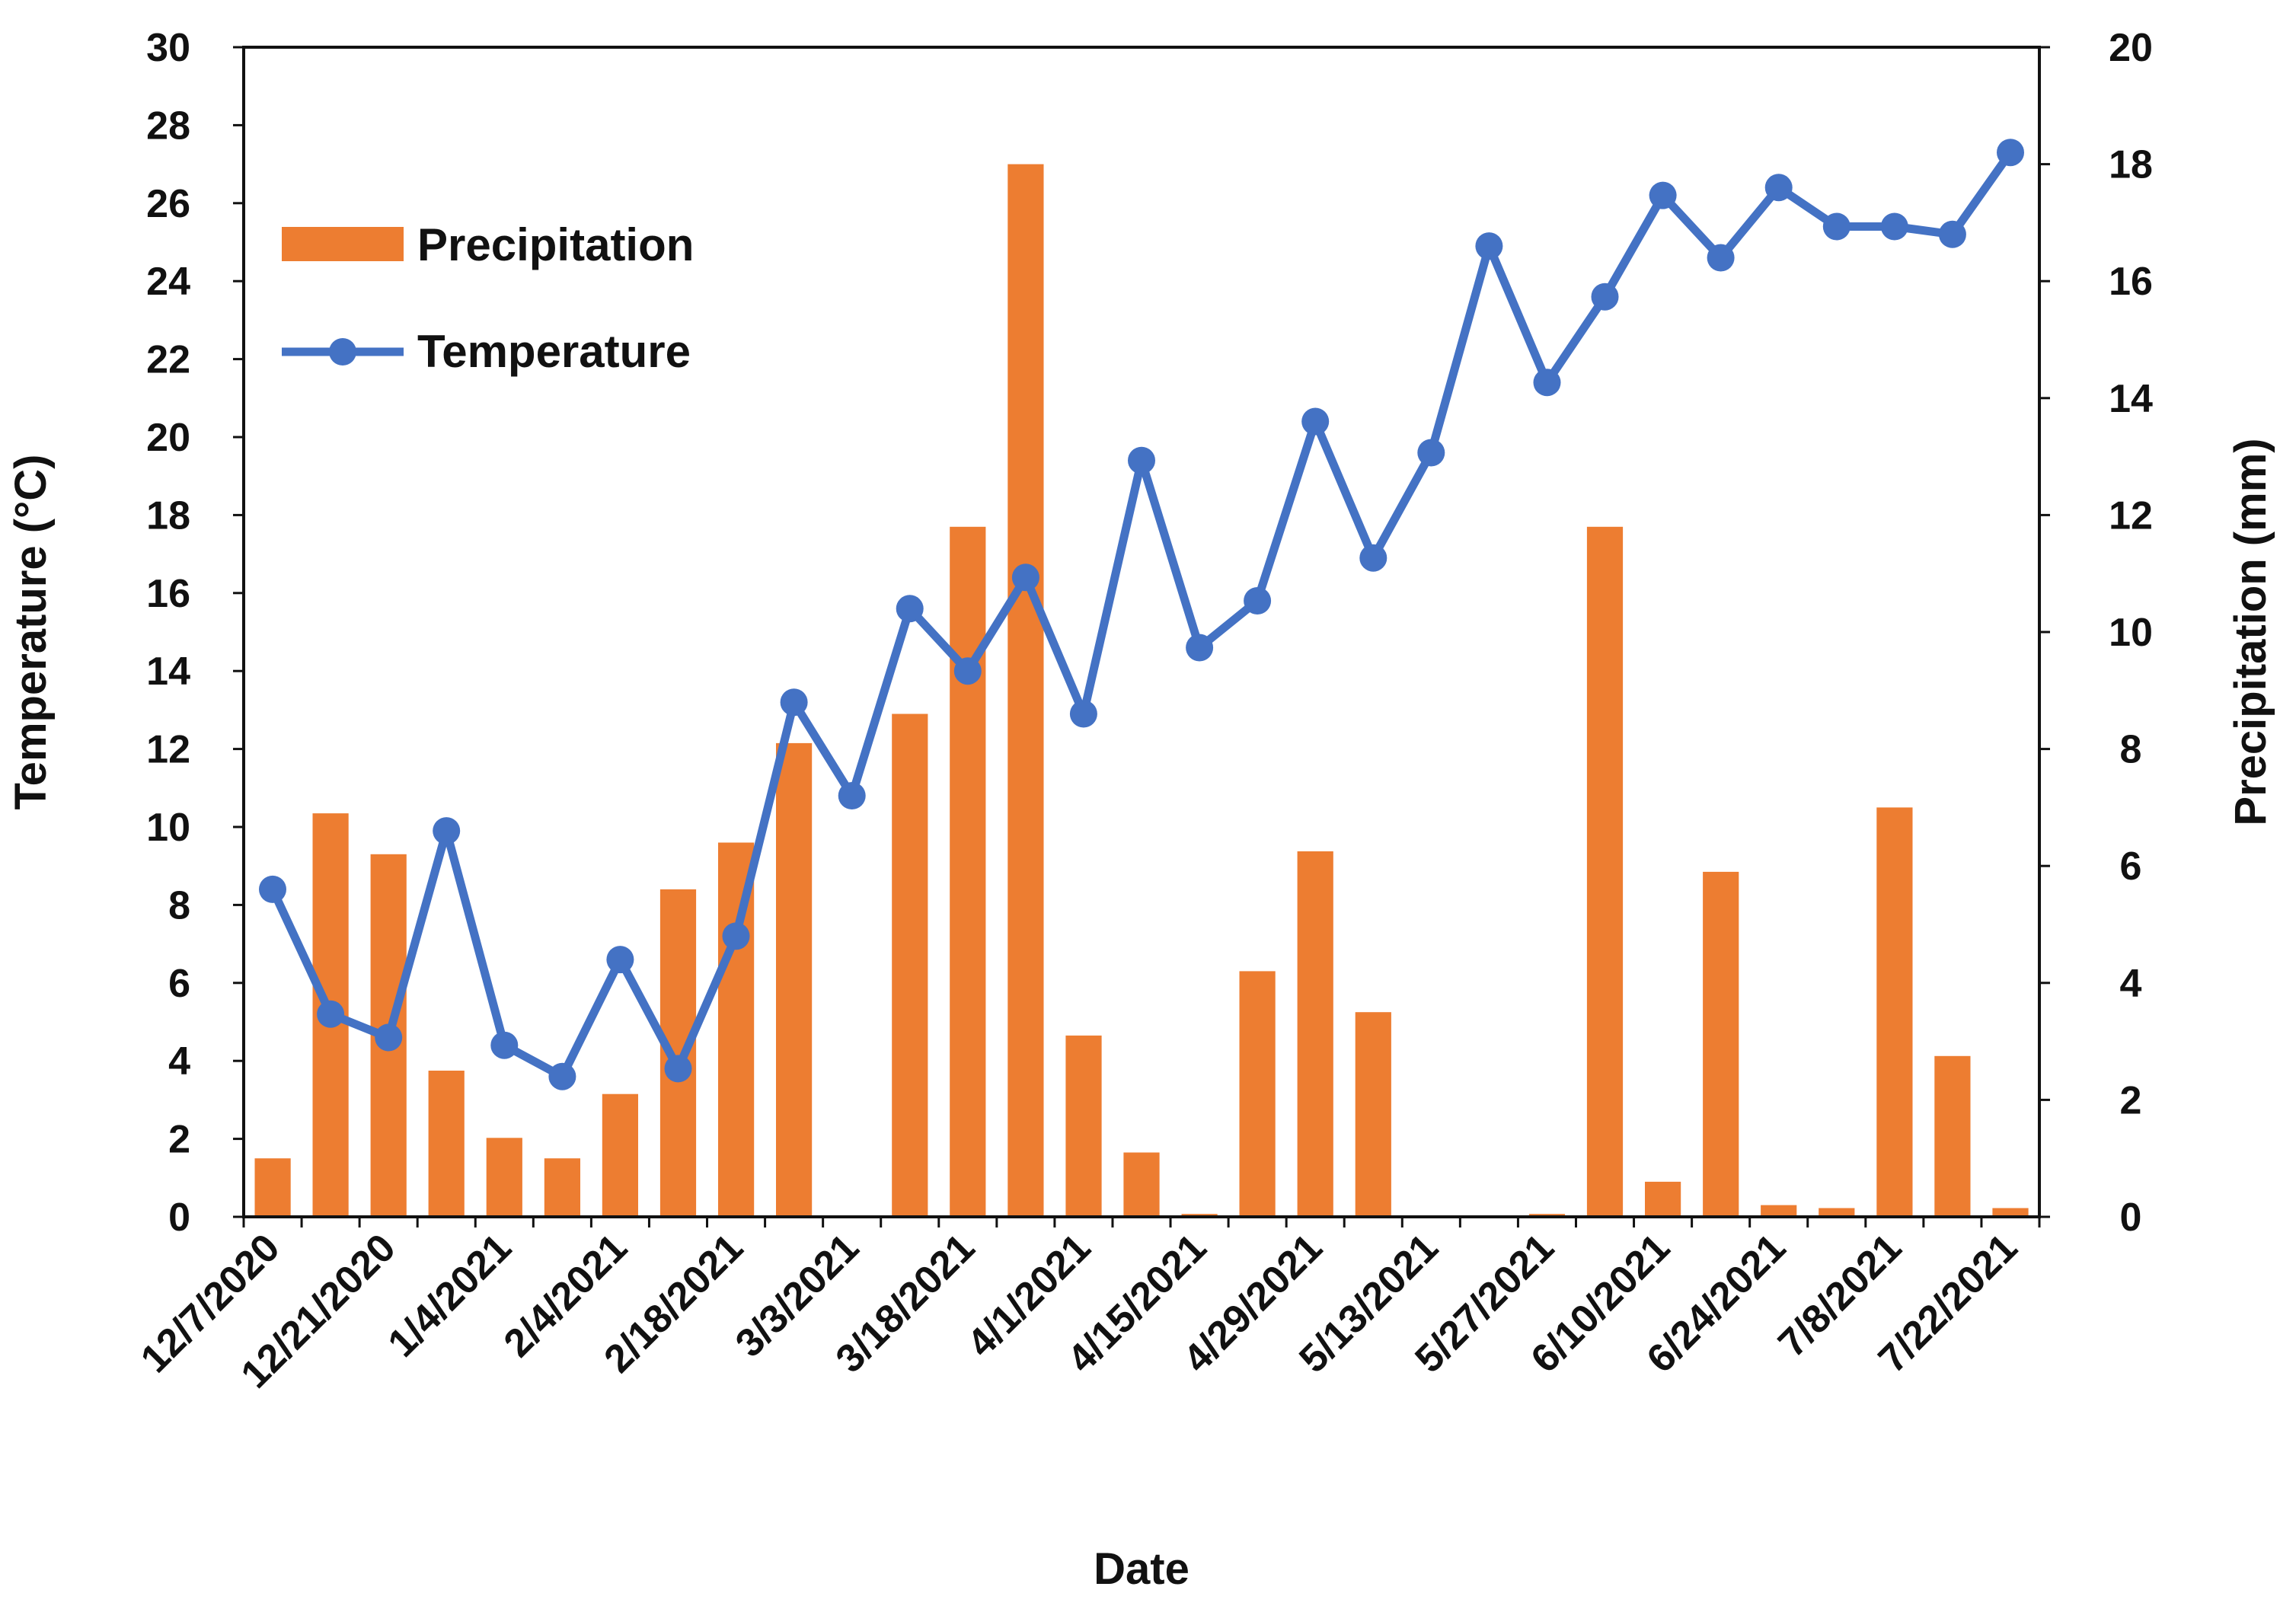 The height and width of the screenshot is (1609, 2296). What do you see at coordinates (2131, 515) in the screenshot?
I see `right-tick-label: 12` at bounding box center [2131, 515].